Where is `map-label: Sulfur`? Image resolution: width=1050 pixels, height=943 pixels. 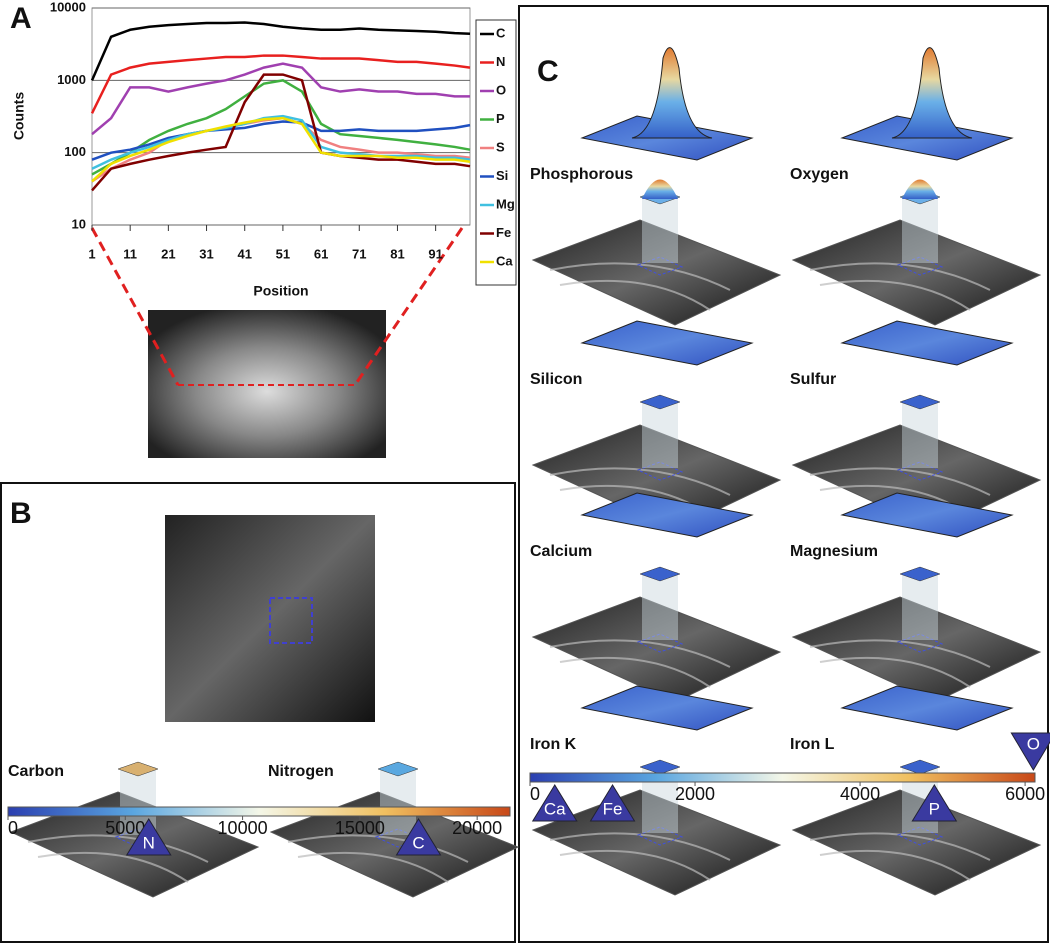
map-label: Sulfur is located at coordinates (813, 379).